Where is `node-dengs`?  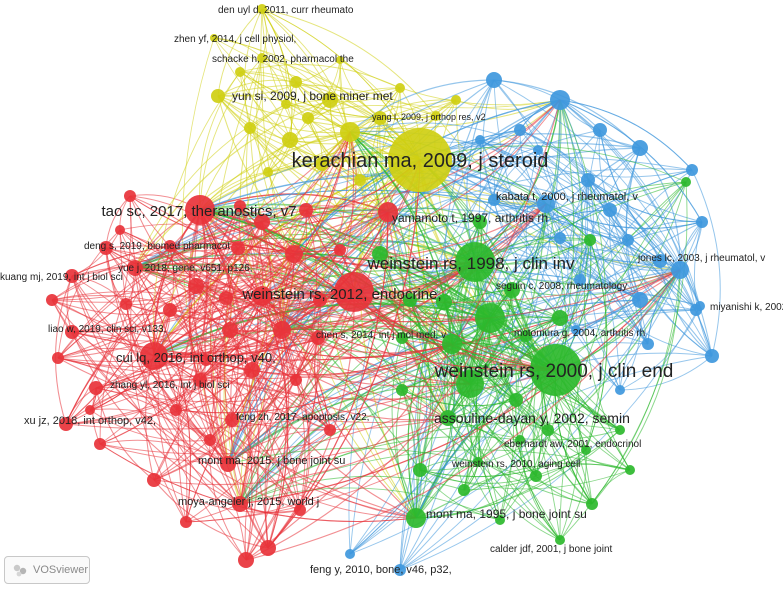 node-dengs is located at coordinates (106, 248).